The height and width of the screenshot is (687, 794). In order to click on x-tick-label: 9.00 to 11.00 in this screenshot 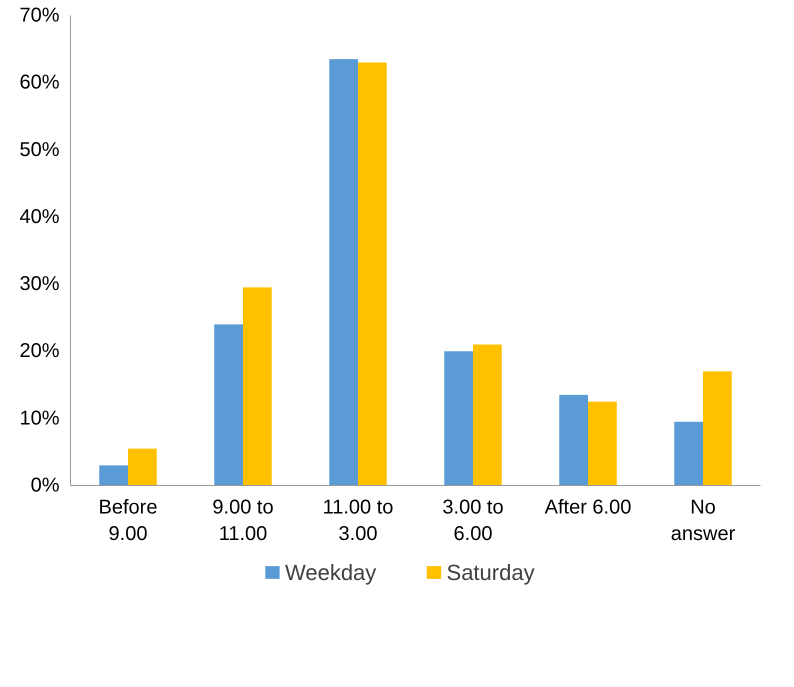, I will do `click(243, 520)`.